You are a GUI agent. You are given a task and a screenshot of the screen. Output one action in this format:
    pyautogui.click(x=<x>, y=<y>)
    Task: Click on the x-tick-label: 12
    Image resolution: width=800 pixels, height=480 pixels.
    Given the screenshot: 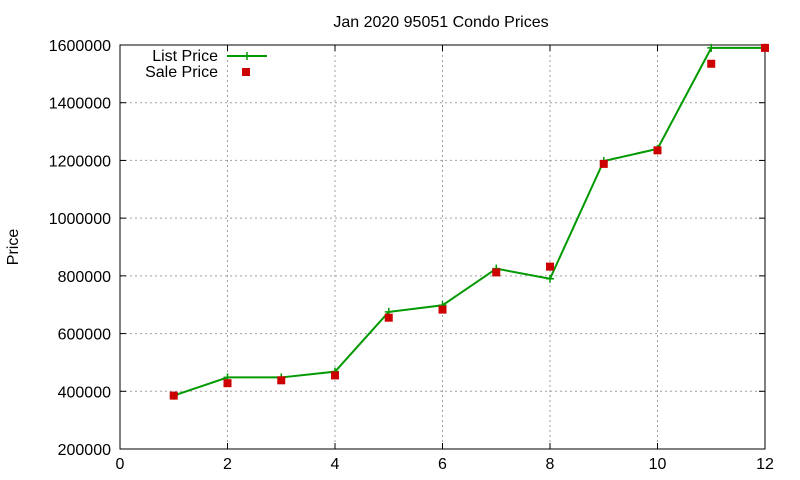 What is the action you would take?
    pyautogui.click(x=765, y=464)
    